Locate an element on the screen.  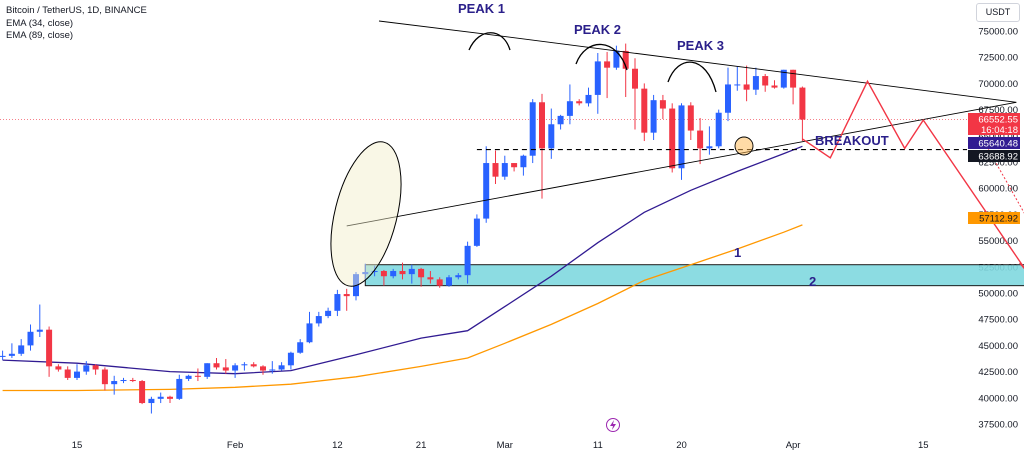
breakout-label: BREAKOUT is located at coordinates (852, 140).